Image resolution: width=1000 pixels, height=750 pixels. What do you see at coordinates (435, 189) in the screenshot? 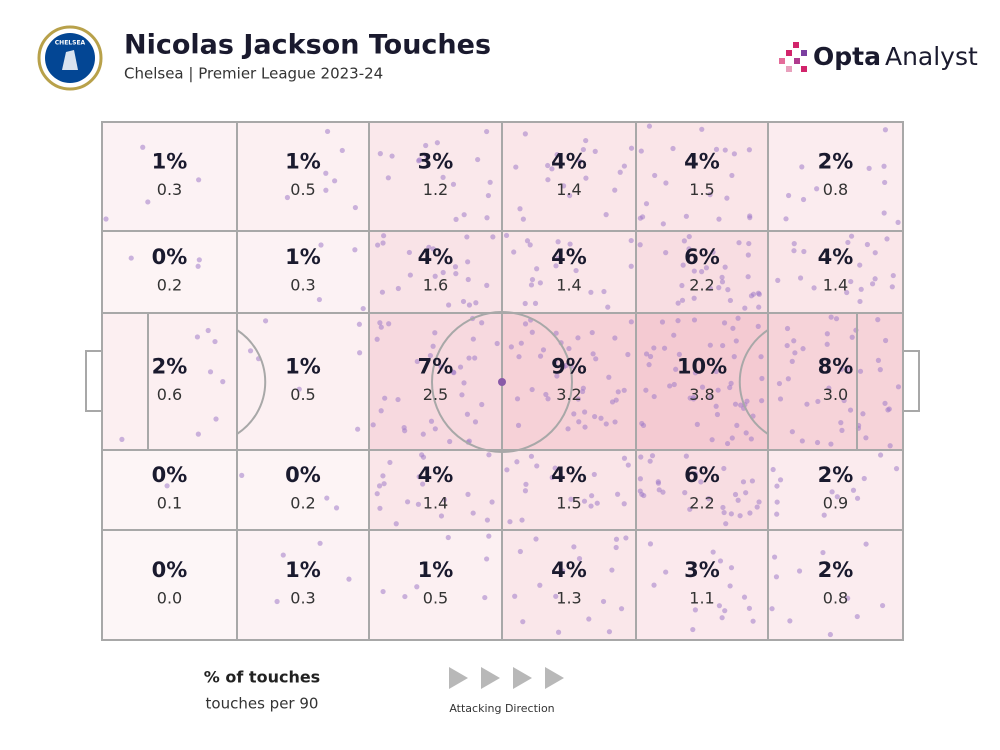
I see `zone-per90: 1.2` at bounding box center [435, 189].